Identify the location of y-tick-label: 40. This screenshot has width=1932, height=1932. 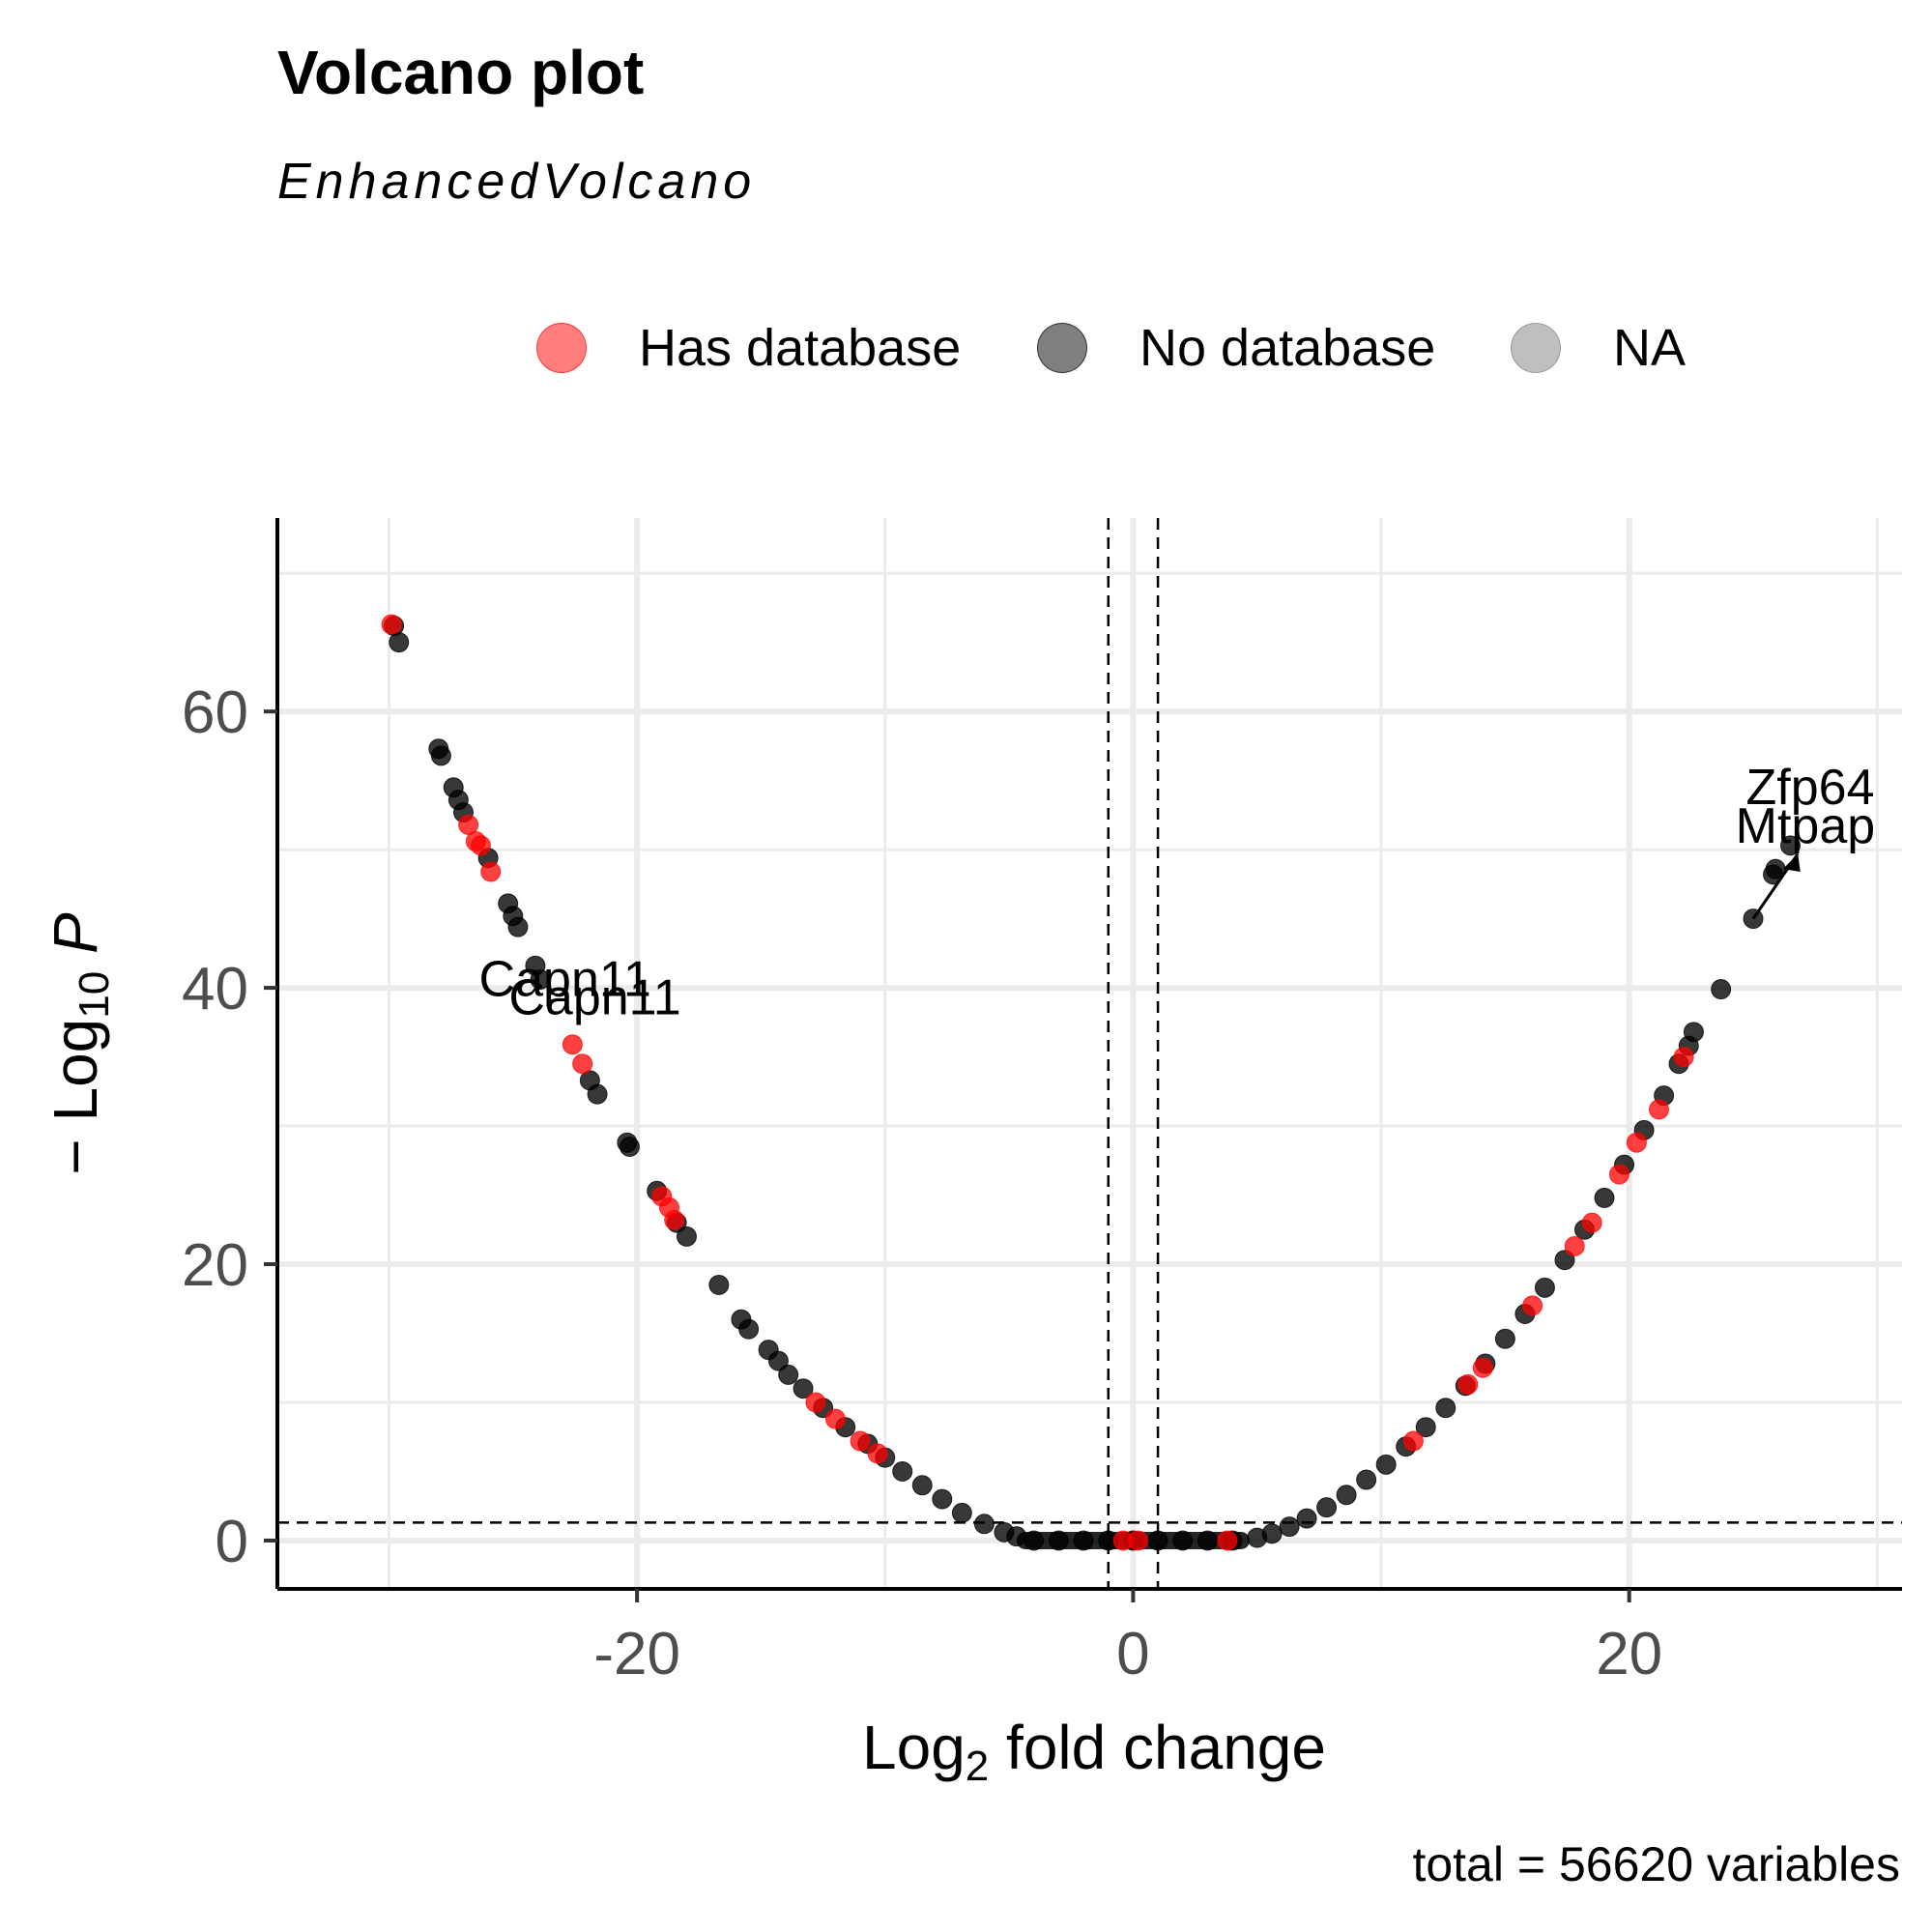
(215, 989).